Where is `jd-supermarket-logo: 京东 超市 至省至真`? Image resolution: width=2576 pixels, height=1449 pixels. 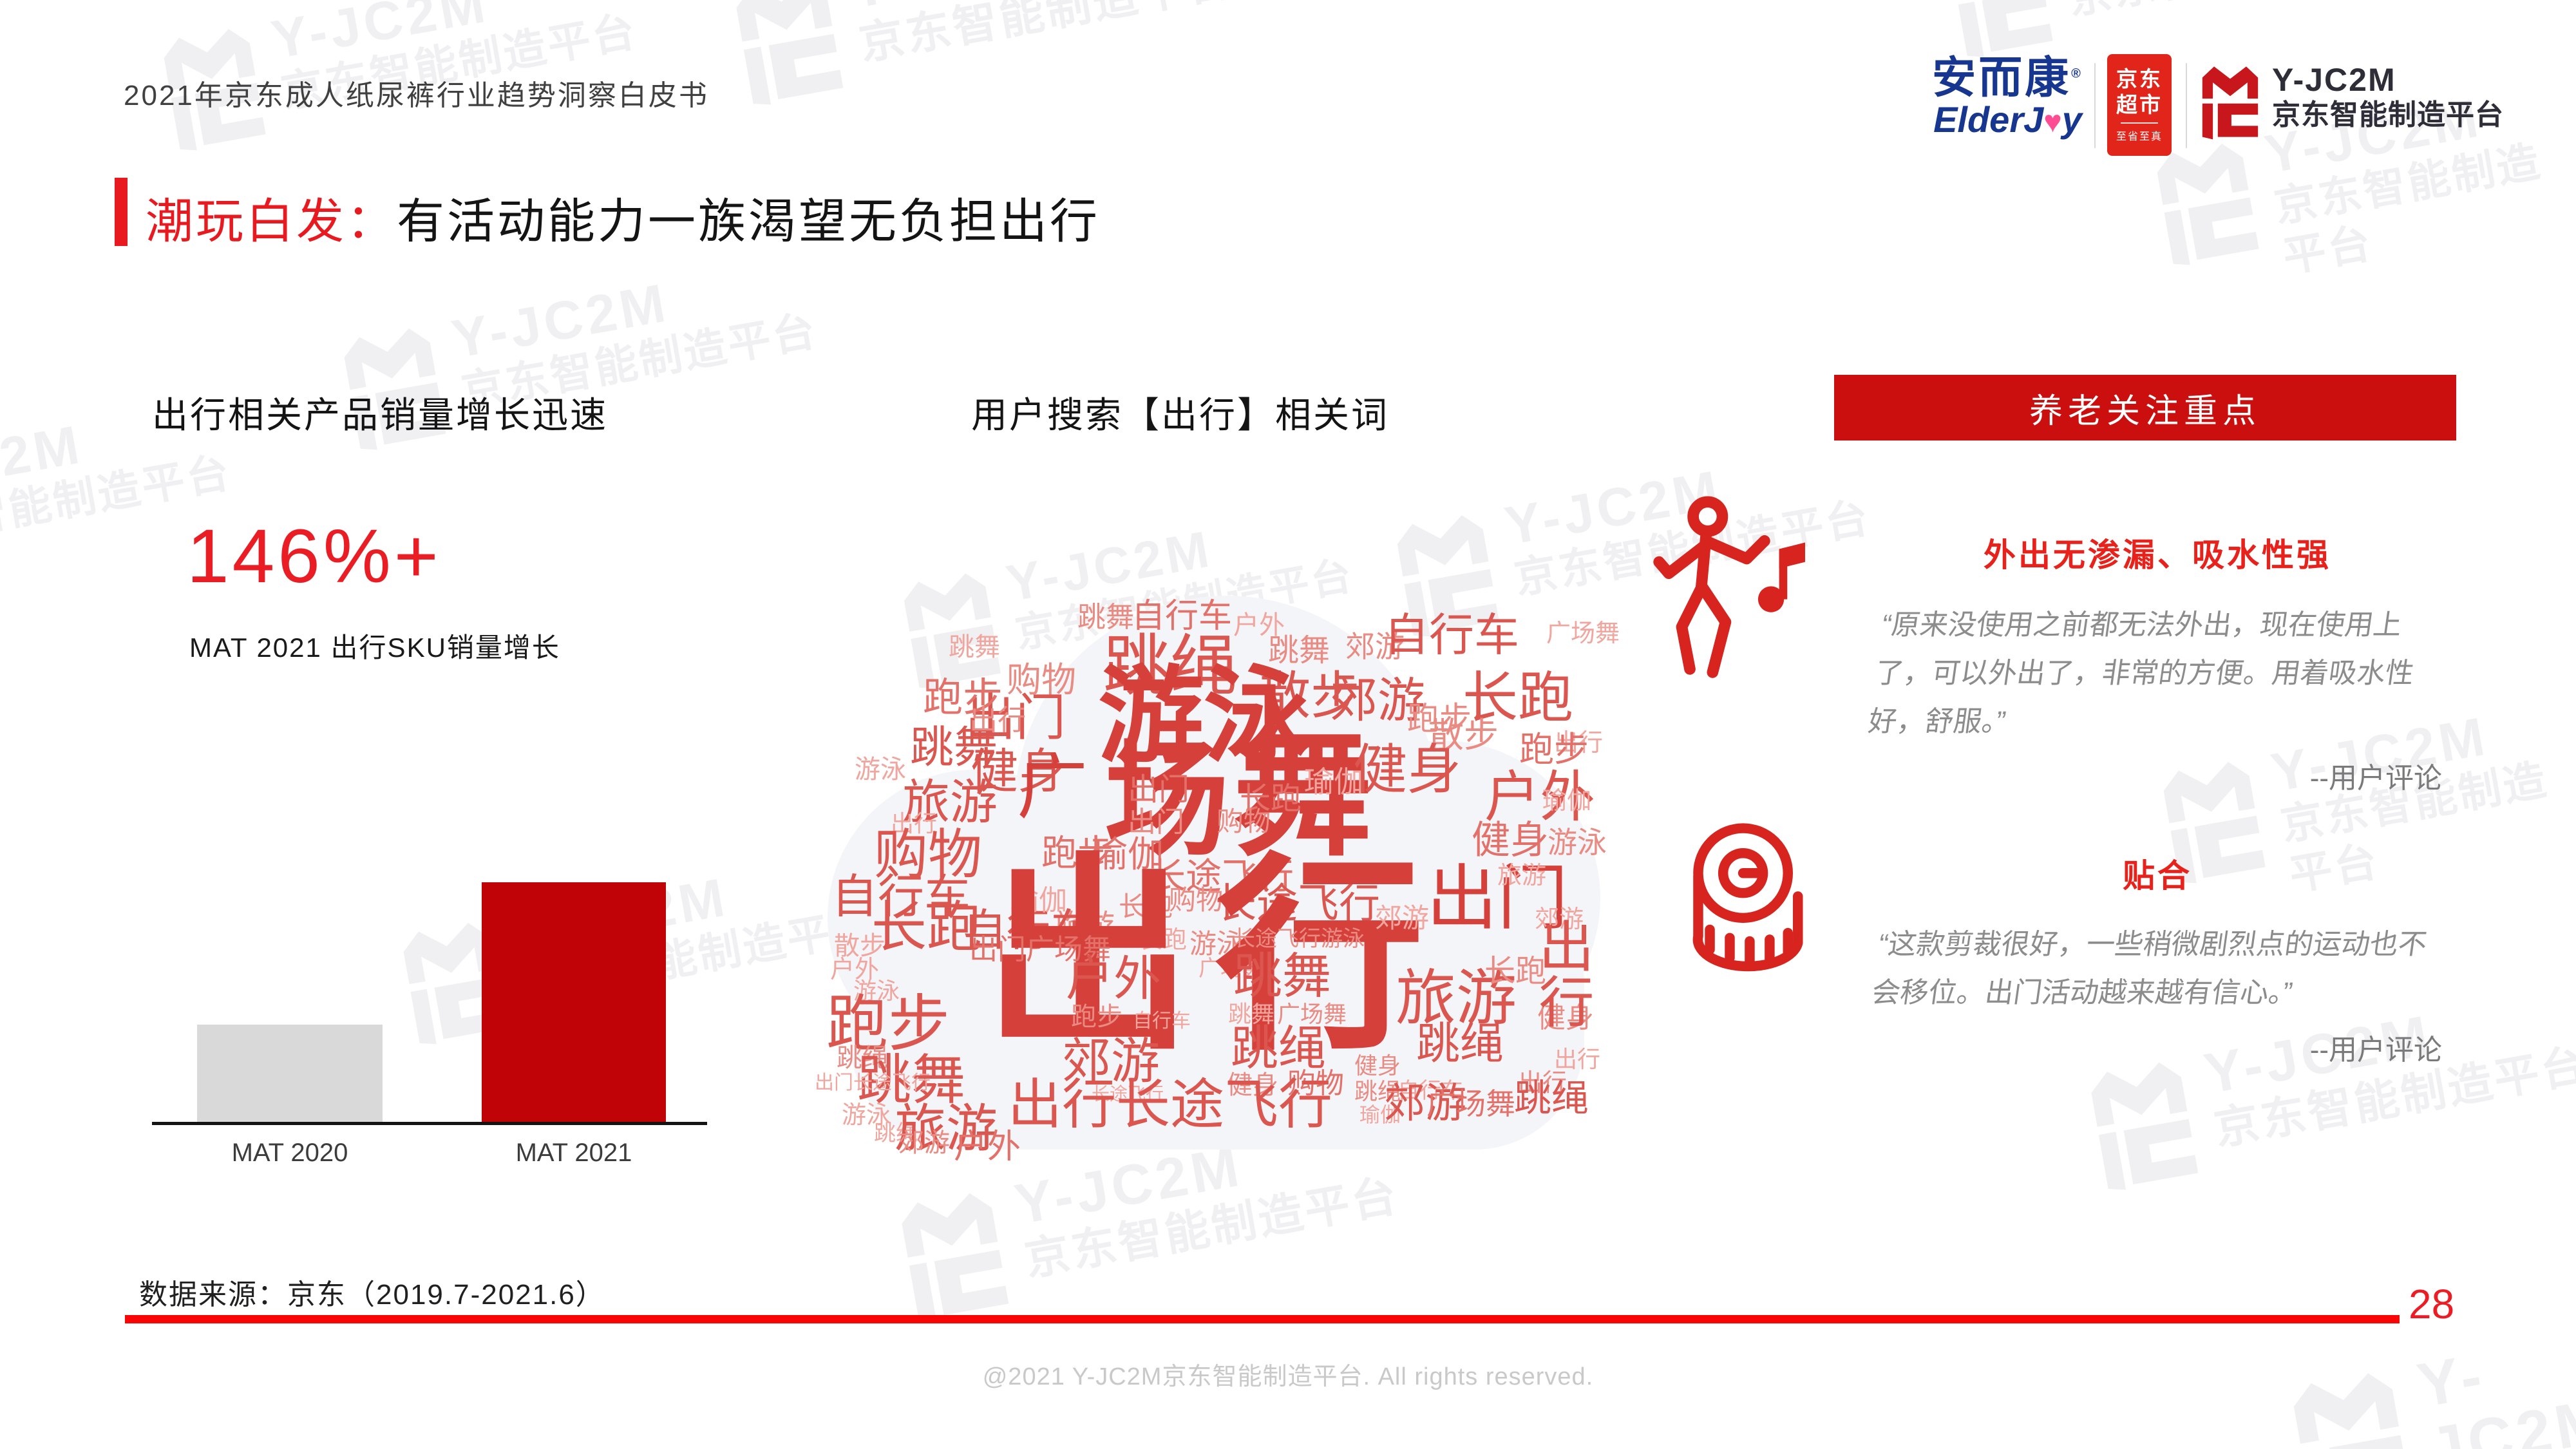 jd-supermarket-logo: 京东 超市 至省至真 is located at coordinates (2139, 105).